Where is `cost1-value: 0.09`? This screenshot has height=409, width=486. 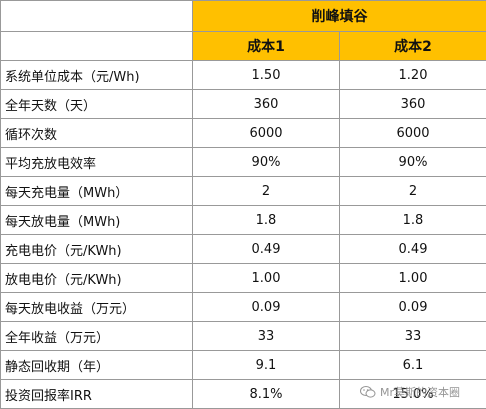 cost1-value: 0.09 is located at coordinates (266, 307).